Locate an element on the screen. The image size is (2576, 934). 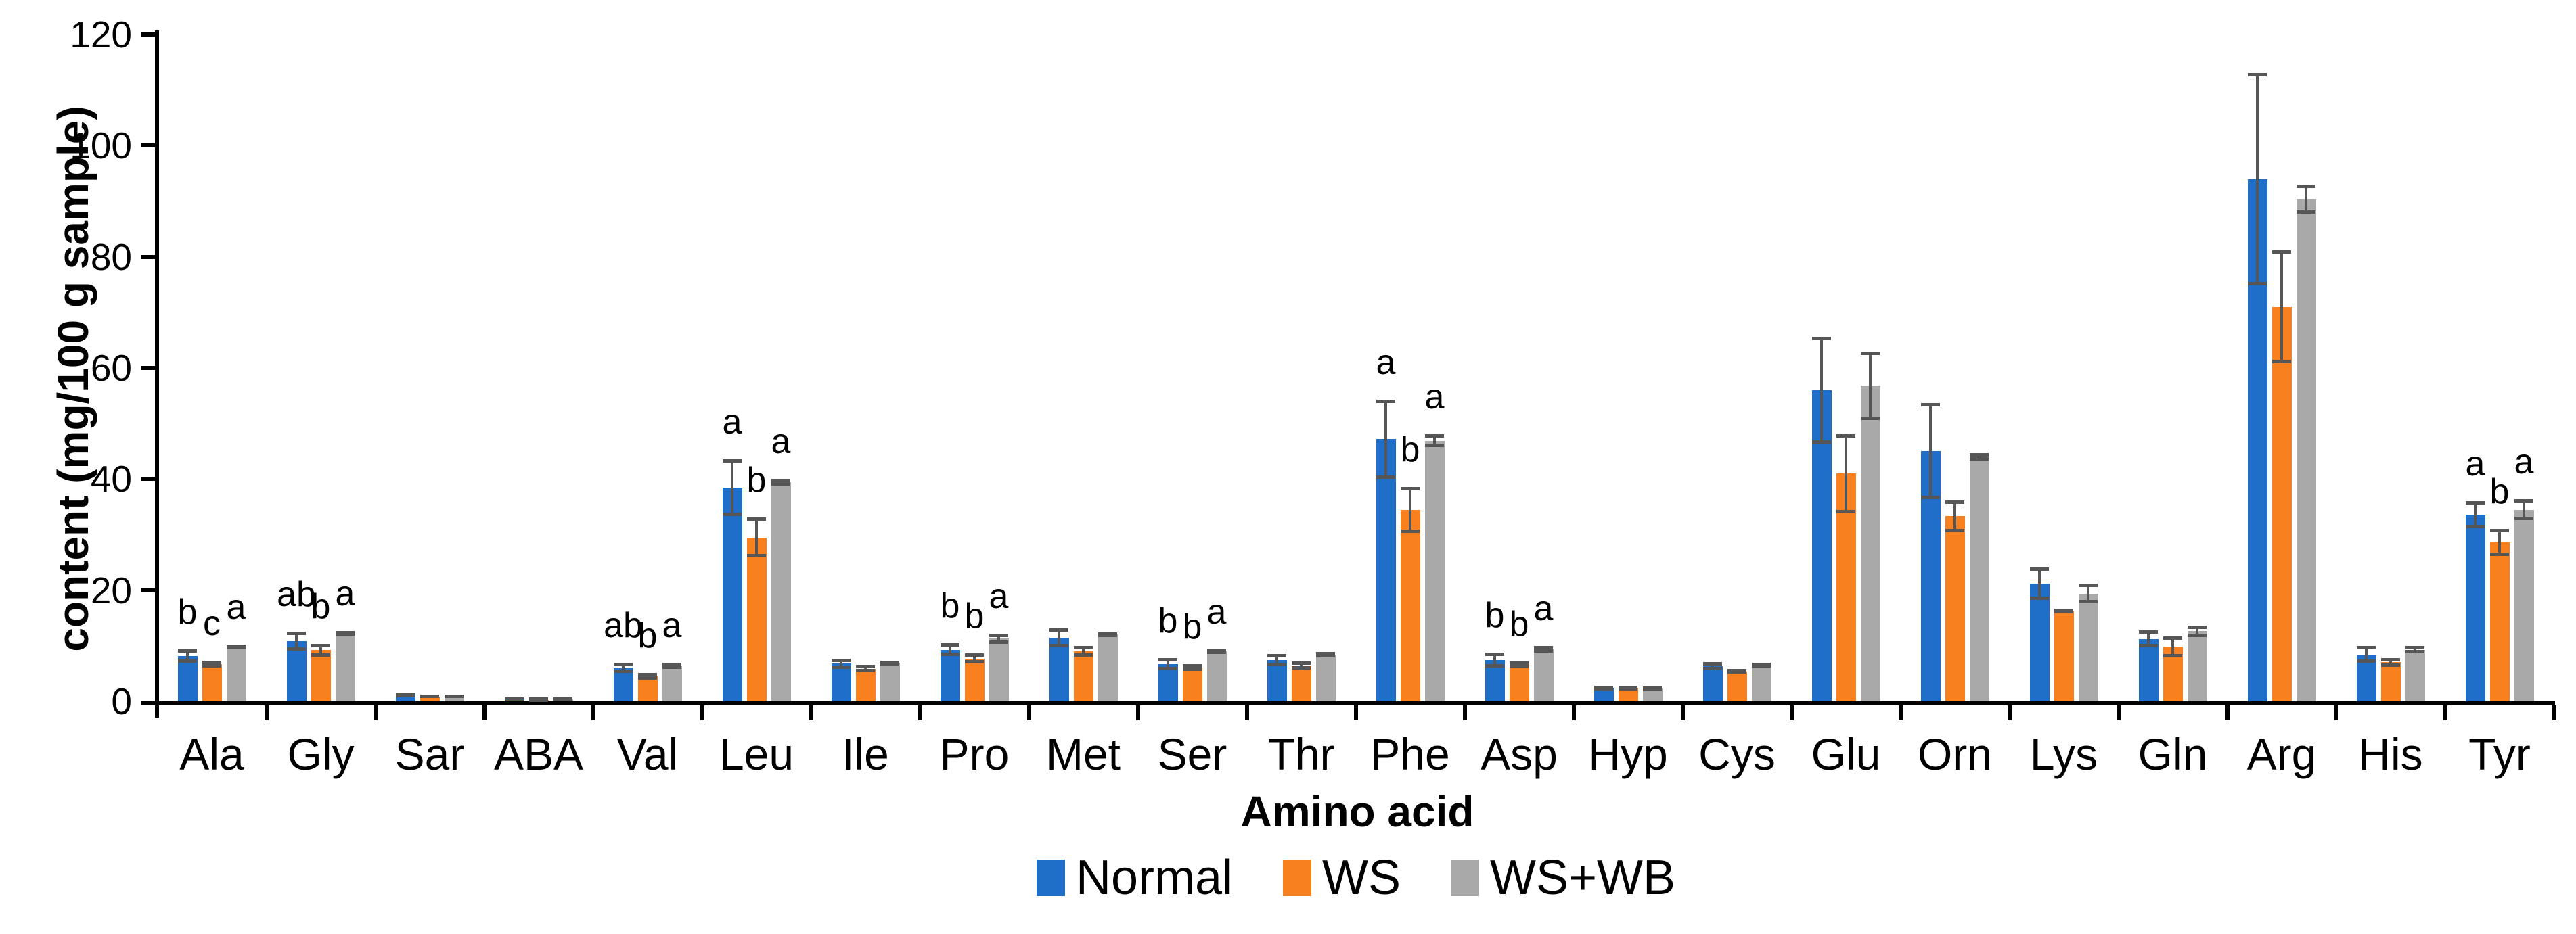
category-label-thr: Thr is located at coordinates (1301, 754).